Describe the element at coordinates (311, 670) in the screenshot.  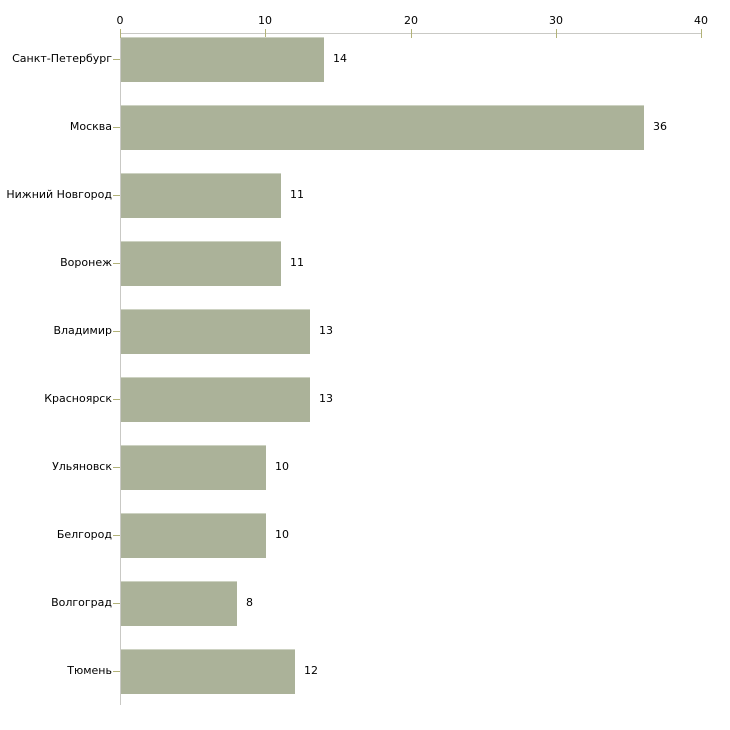
I see `bar-value-label: 12` at that location.